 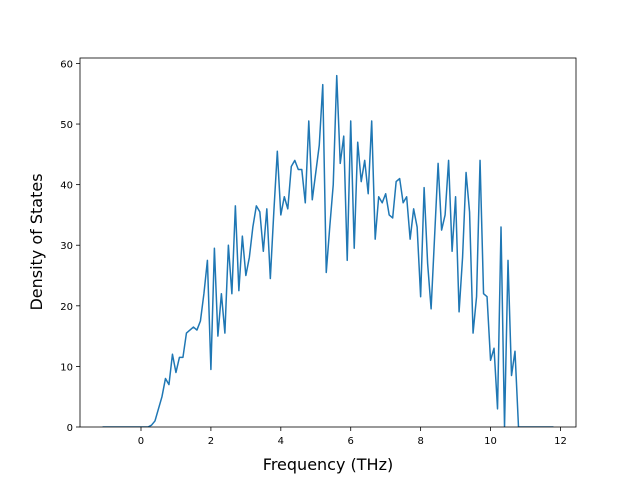 I want to click on x-tick-label: 12, so click(x=560, y=441).